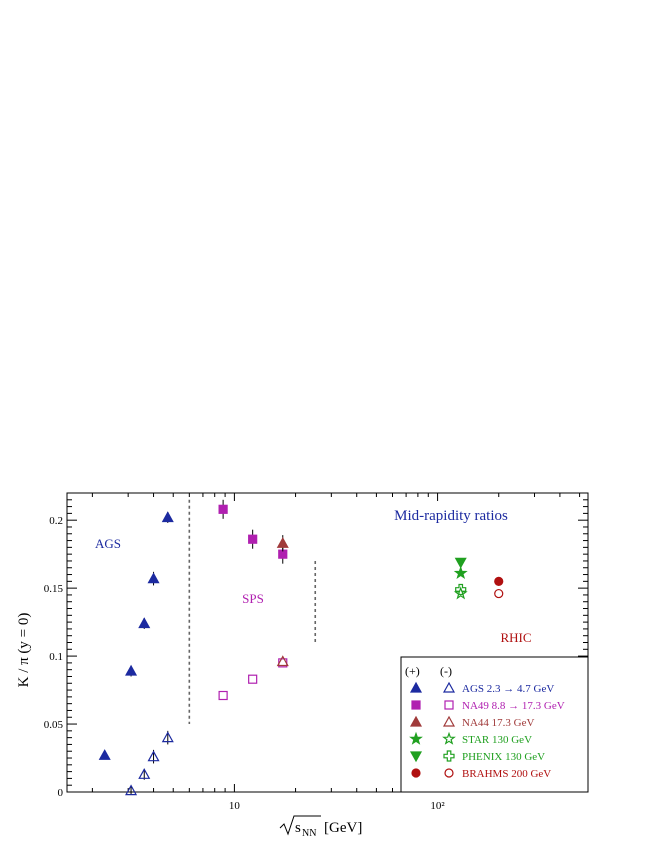  Describe the element at coordinates (253, 598) in the screenshot. I see `region-label-sps: SPS` at that location.